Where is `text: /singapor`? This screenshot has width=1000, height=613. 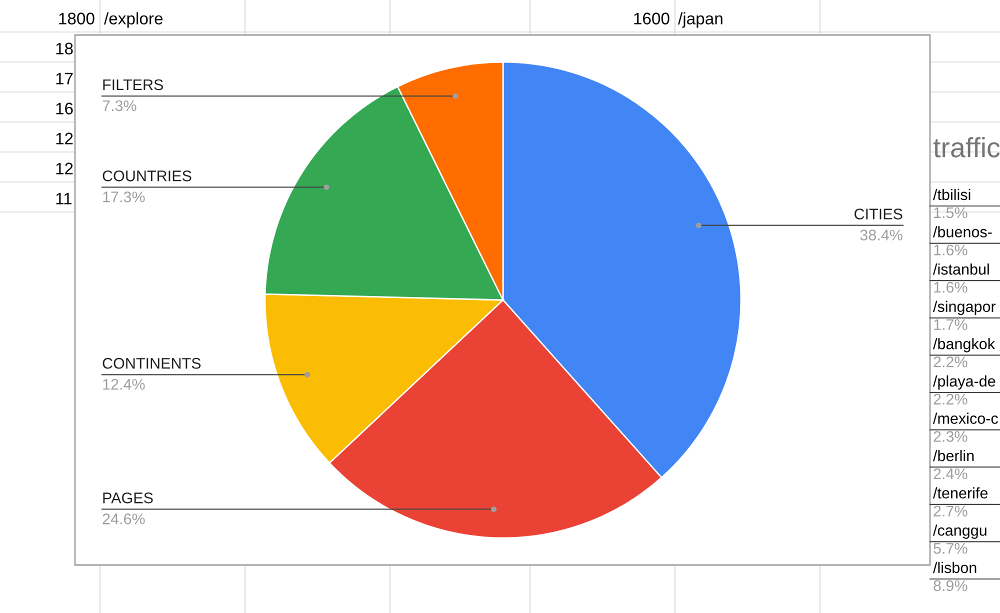
text: /singapor is located at coordinates (964, 308).